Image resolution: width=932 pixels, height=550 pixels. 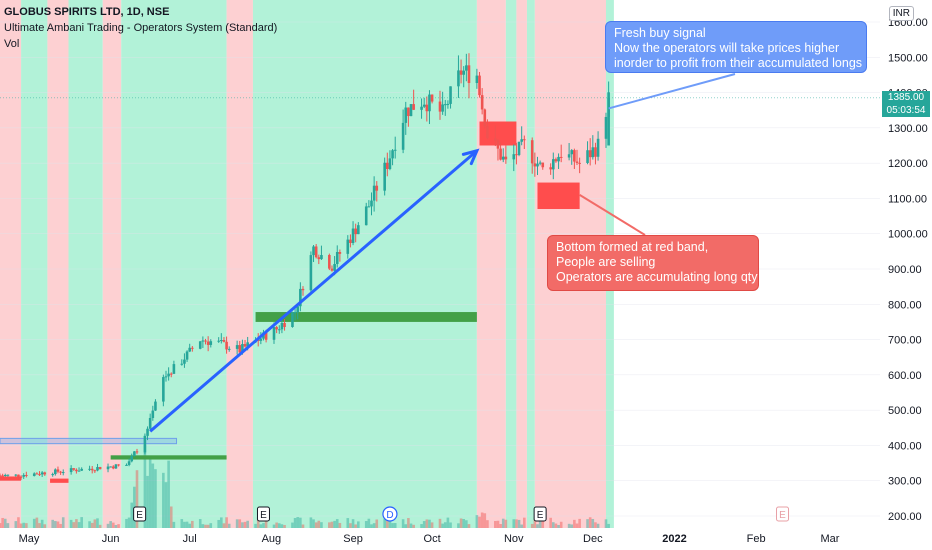 I want to click on time-tick-label: Jul, so click(x=190, y=539).